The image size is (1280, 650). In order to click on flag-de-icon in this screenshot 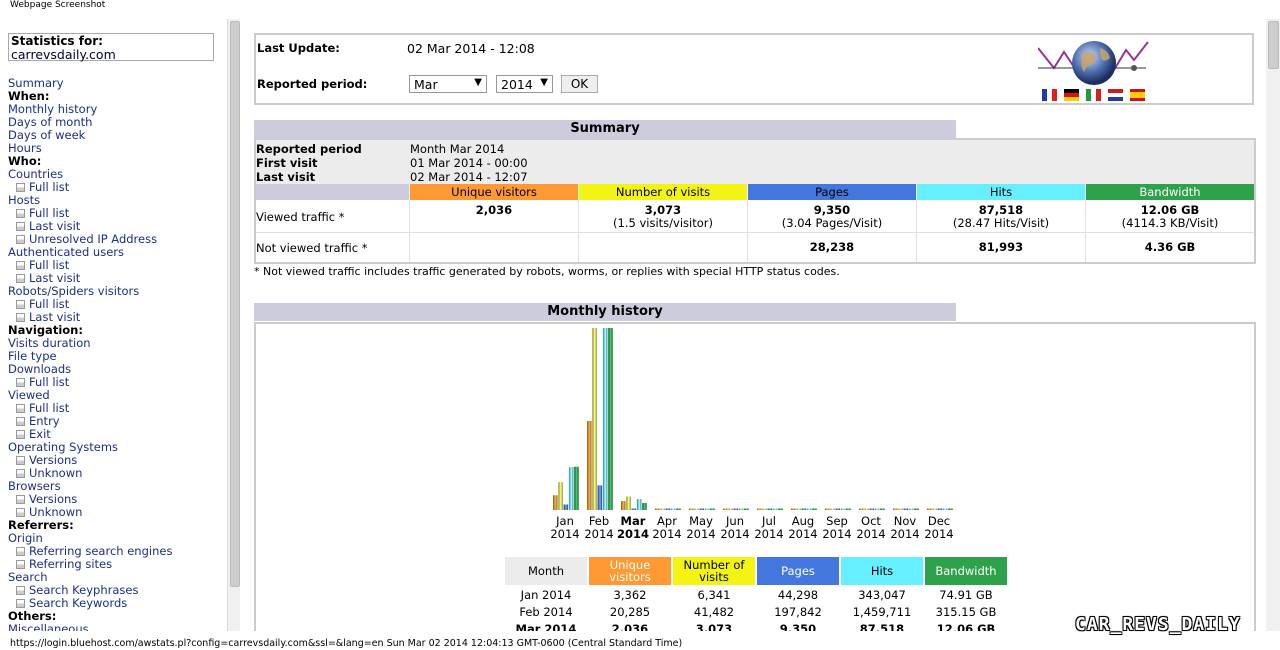, I will do `click(1071, 95)`.